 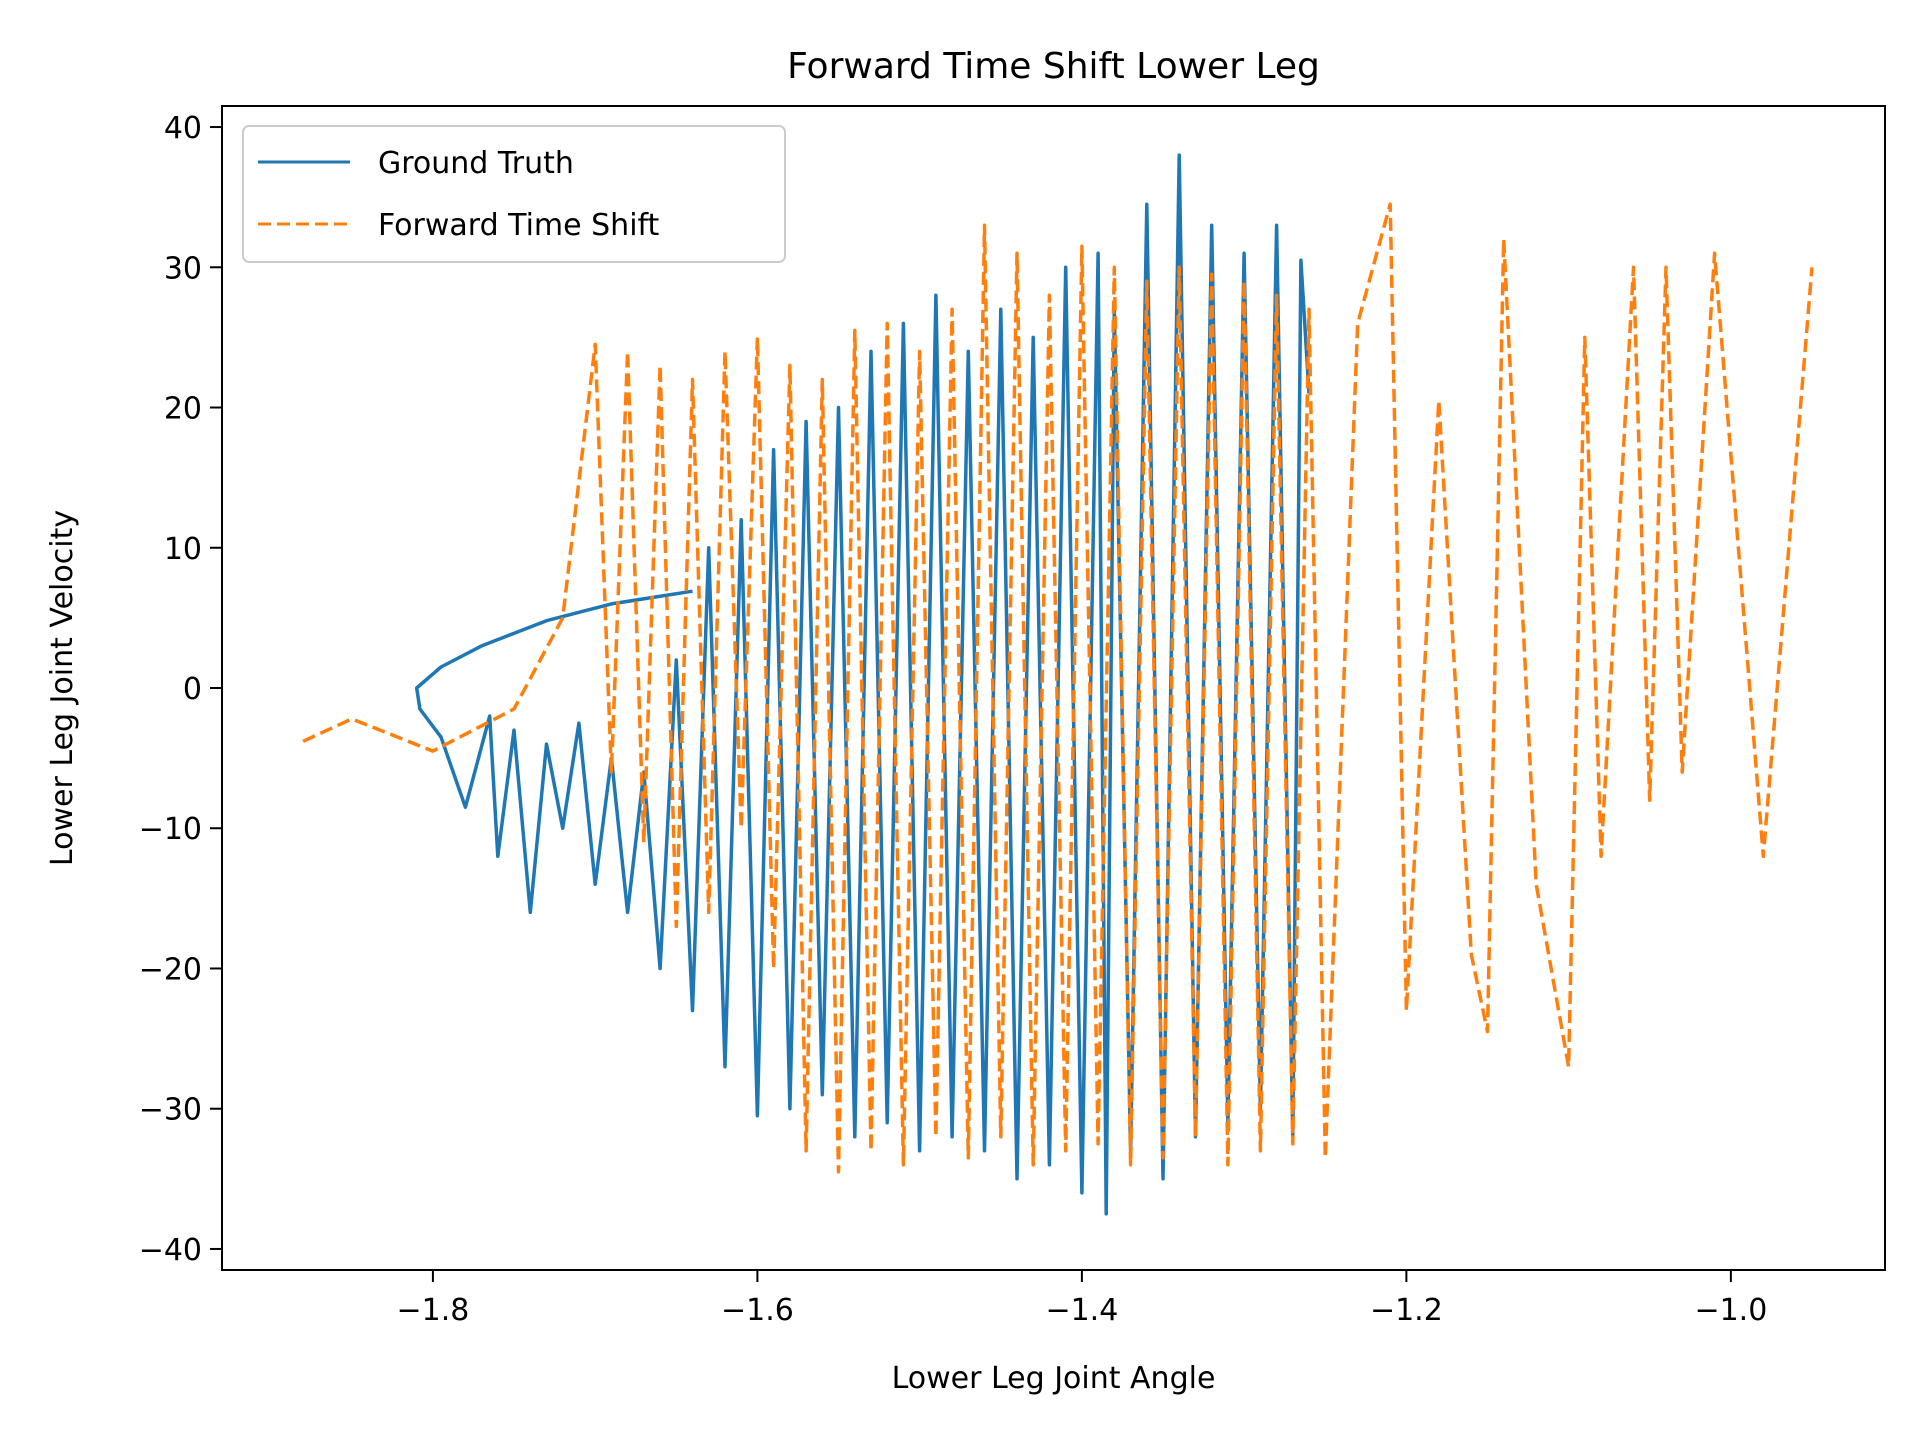 What do you see at coordinates (1081, 1310) in the screenshot?
I see `x-tick-label: −1.4` at bounding box center [1081, 1310].